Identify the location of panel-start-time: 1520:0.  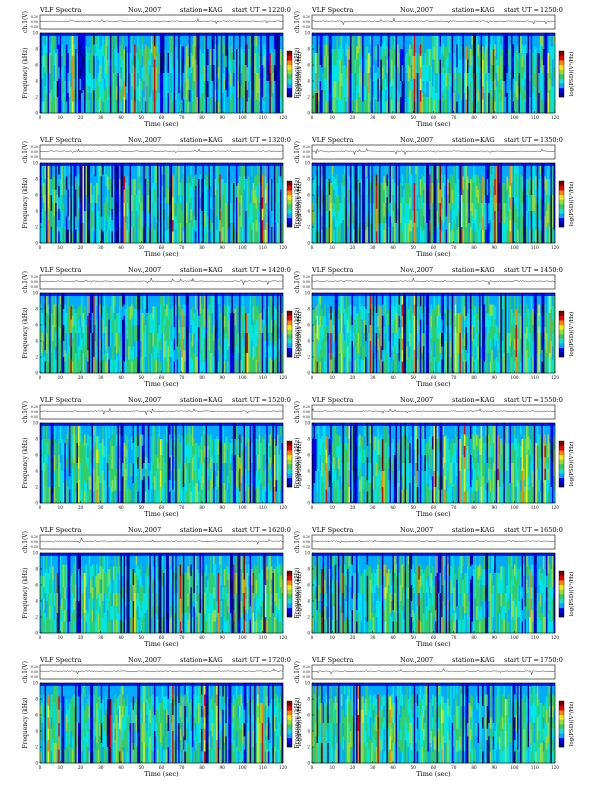
(279, 400).